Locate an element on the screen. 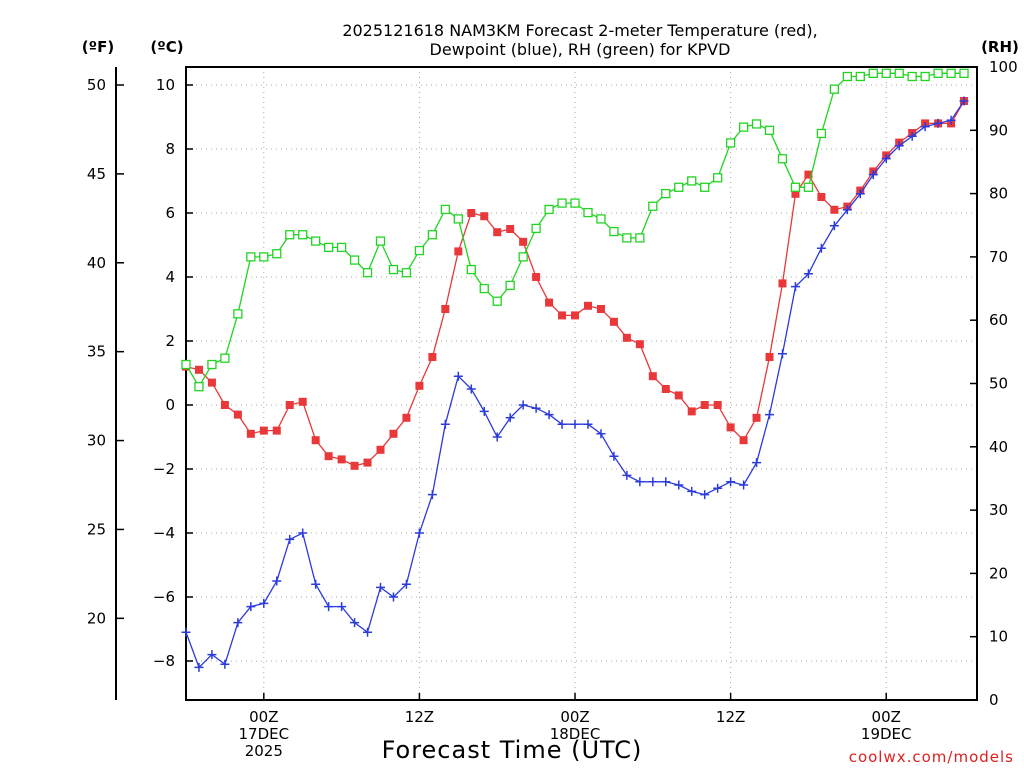 The height and width of the screenshot is (768, 1024). rh-tick-label: 70 is located at coordinates (998, 257).